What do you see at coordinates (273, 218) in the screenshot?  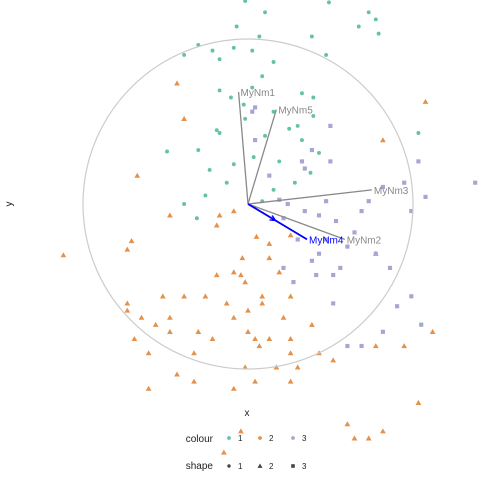 I see `vector-arrow-mynm4` at bounding box center [273, 218].